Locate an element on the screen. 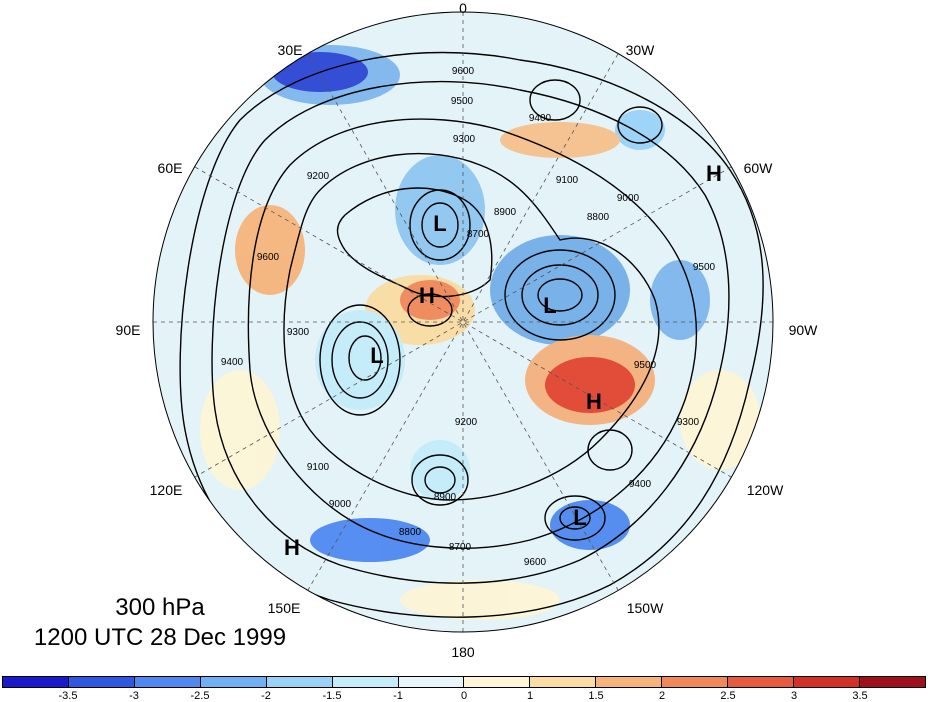 The width and height of the screenshot is (928, 702). lon-label: 90W is located at coordinates (803, 330).